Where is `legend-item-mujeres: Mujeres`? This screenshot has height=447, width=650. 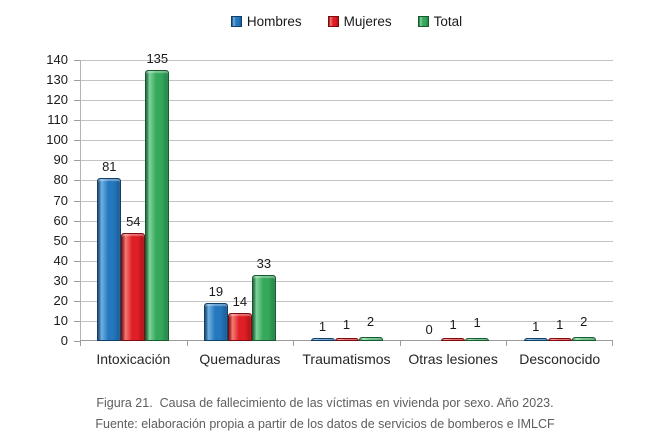
legend-item-mujeres: Mujeres is located at coordinates (359, 21).